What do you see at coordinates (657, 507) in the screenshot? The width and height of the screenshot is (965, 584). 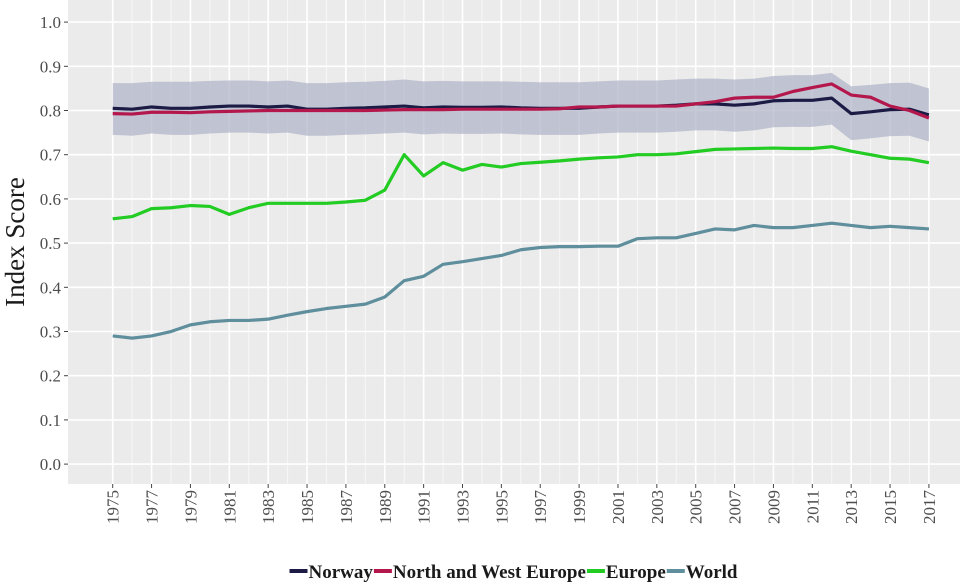 I see `x-tick-label: 2003` at bounding box center [657, 507].